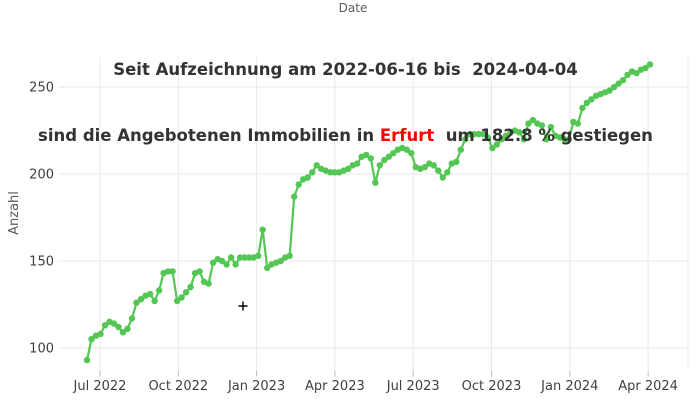  I want to click on y-tick-labels: 100 150 200 250, so click(41, 219).